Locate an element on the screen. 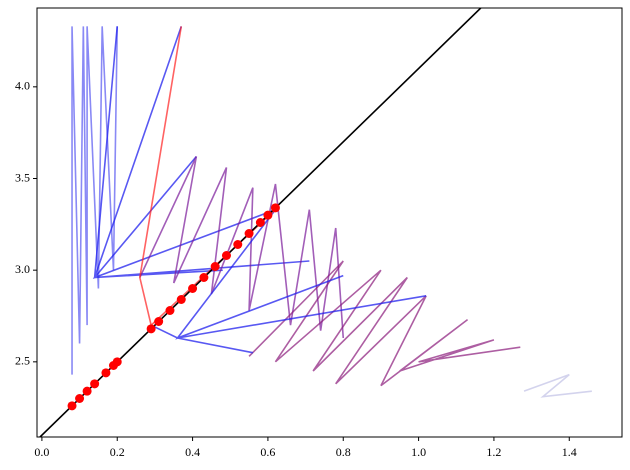  y-tick-label: 4.0 is located at coordinates (22, 86).